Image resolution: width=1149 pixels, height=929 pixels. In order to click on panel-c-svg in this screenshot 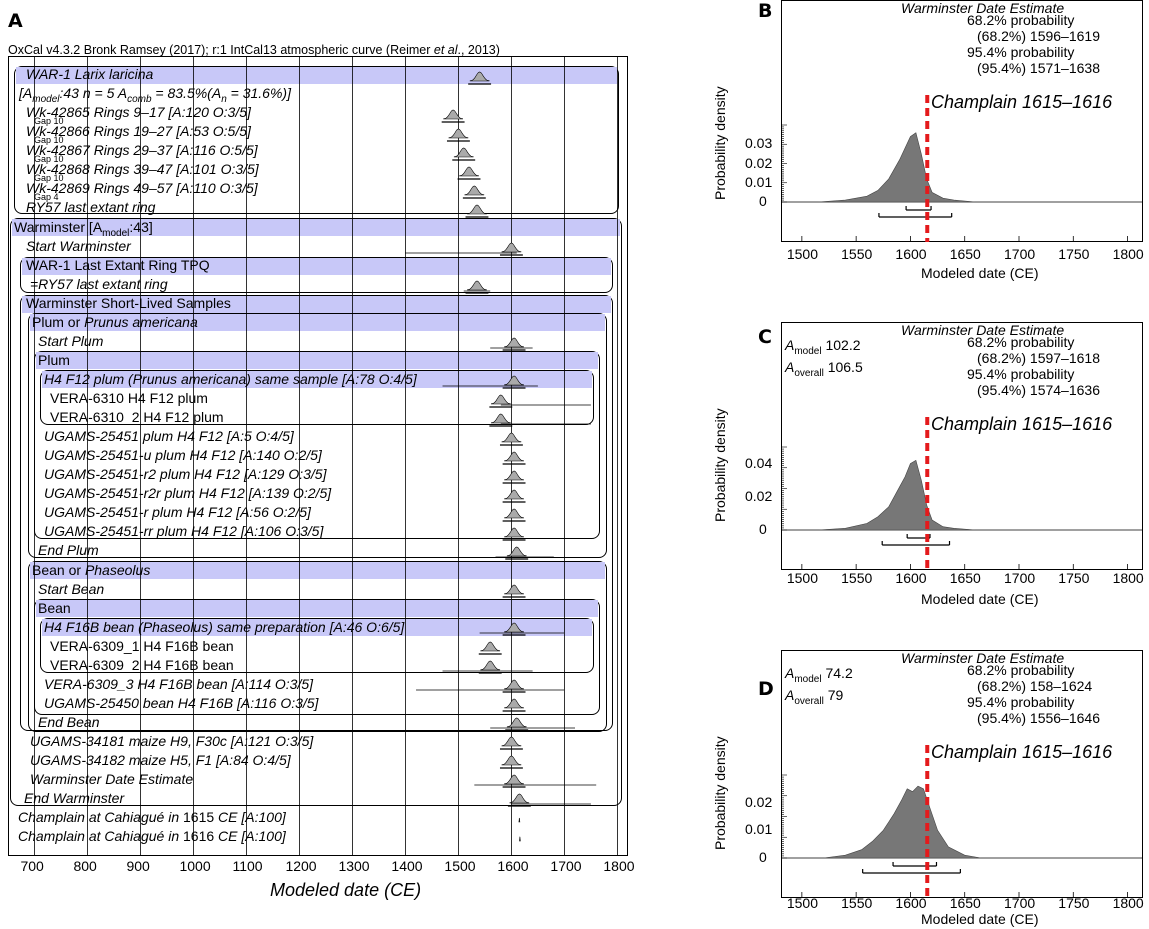, I will do `click(962, 493)`.